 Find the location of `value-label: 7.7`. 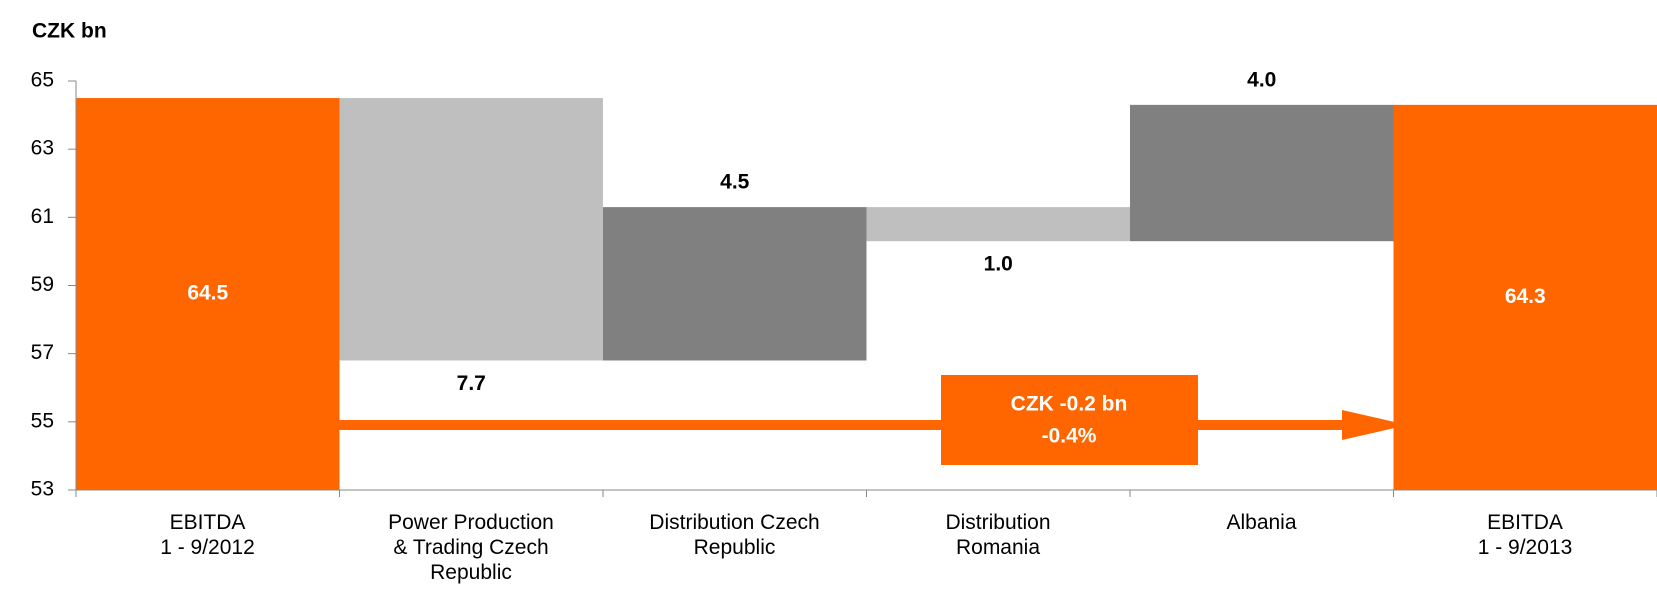

value-label: 7.7 is located at coordinates (471, 383).